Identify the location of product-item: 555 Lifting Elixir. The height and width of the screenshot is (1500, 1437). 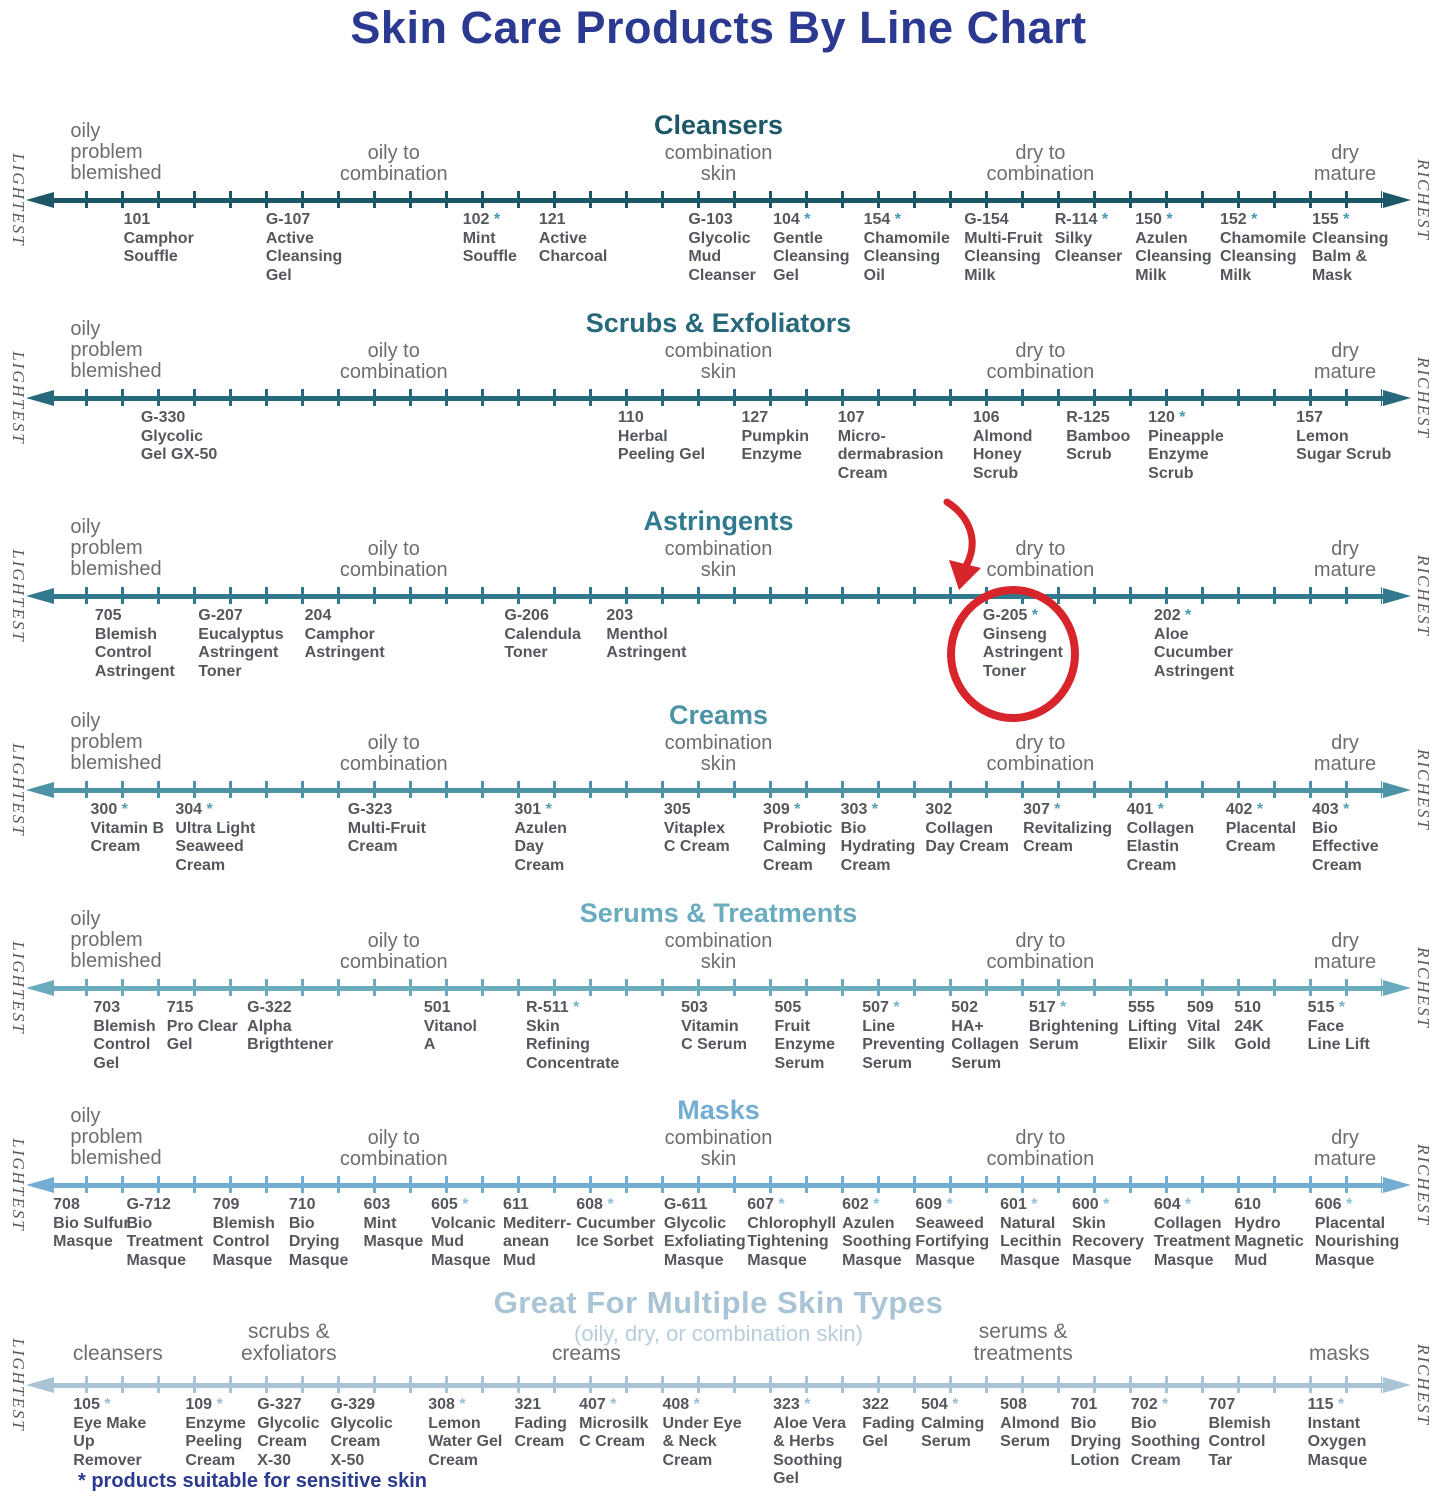
(1152, 1027).